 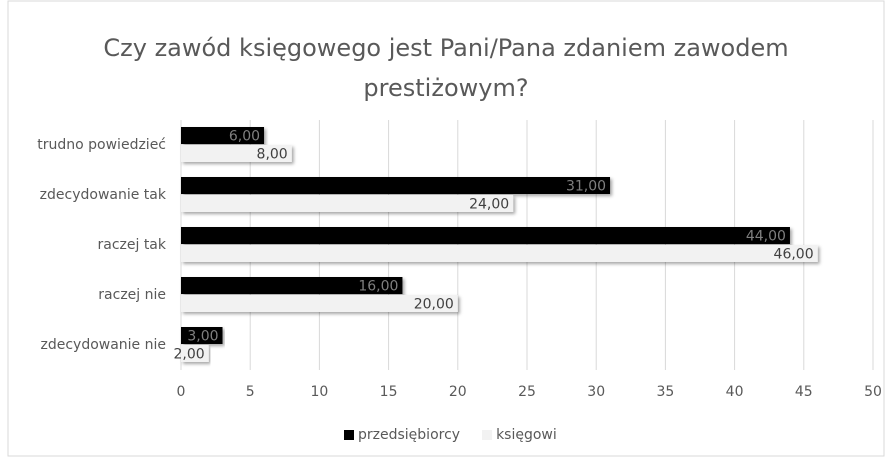 What do you see at coordinates (735, 392) in the screenshot?
I see `x-tick-label: 40` at bounding box center [735, 392].